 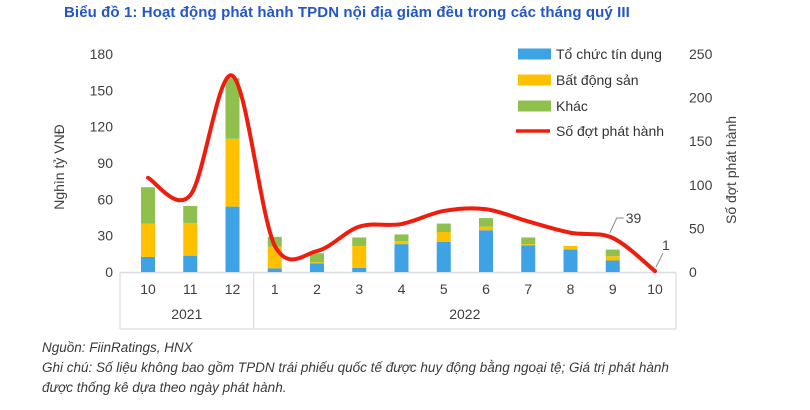 What do you see at coordinates (105, 199) in the screenshot?
I see `left-axis-tick: 60` at bounding box center [105, 199].